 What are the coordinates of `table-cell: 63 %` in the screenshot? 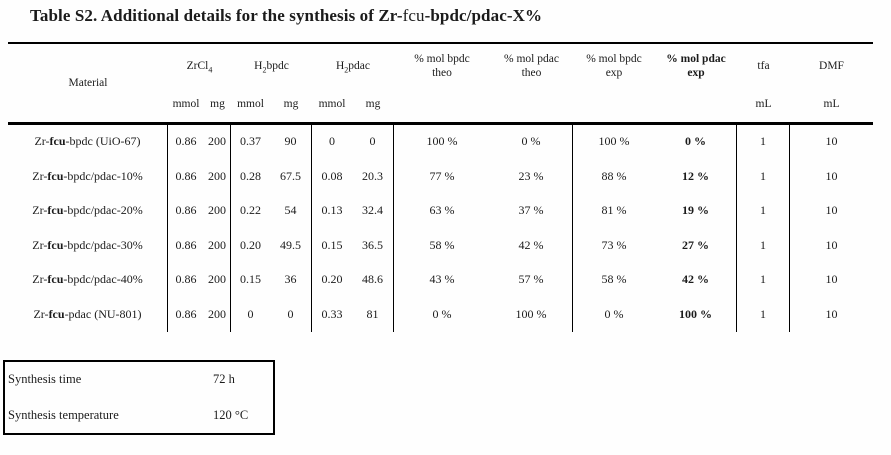 It's located at (442, 210).